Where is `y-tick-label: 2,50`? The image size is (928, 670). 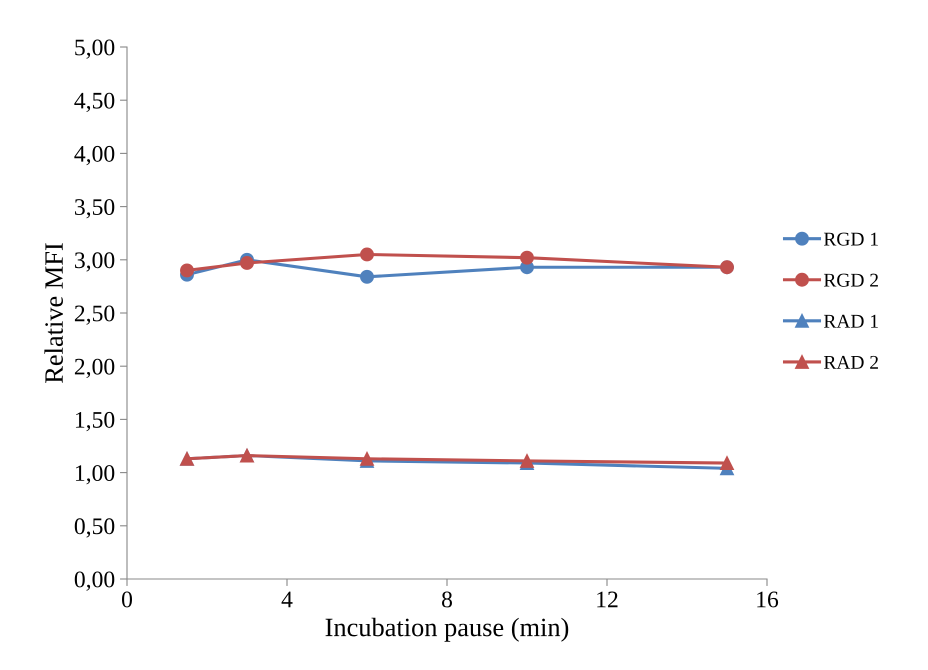
y-tick-label: 2,50 is located at coordinates (94, 315).